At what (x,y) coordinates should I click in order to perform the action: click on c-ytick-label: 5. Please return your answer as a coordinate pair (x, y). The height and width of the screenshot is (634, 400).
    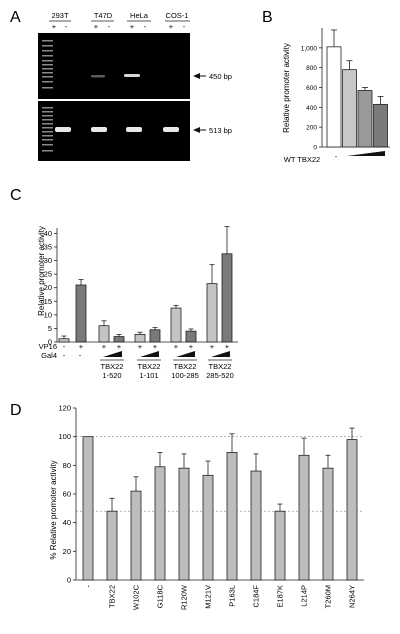
    Looking at the image, I should click on (50, 328).